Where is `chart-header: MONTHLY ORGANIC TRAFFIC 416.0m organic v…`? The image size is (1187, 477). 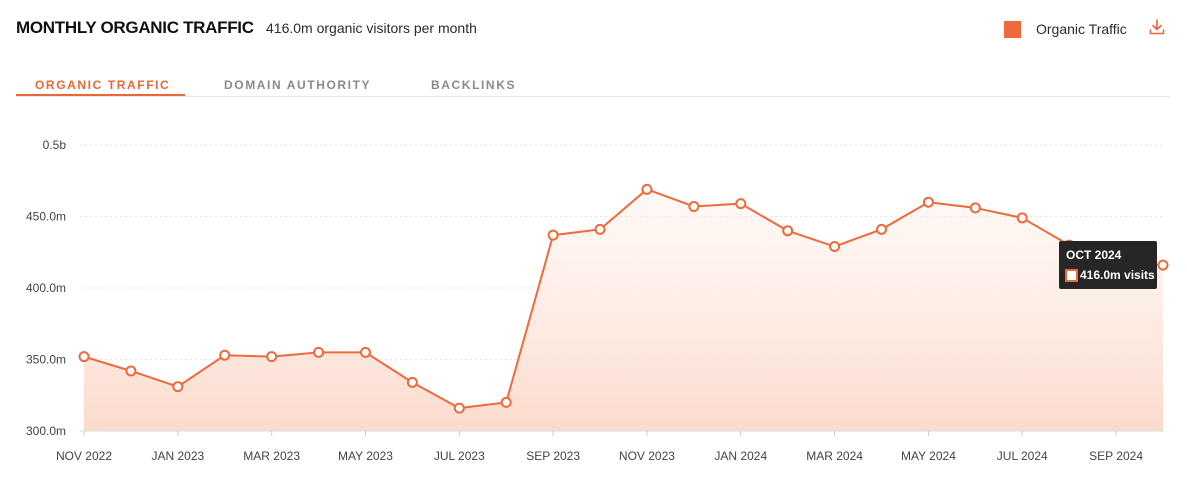
chart-header: MONTHLY ORGANIC TRAFFIC 416.0m organic v… is located at coordinates (596, 30).